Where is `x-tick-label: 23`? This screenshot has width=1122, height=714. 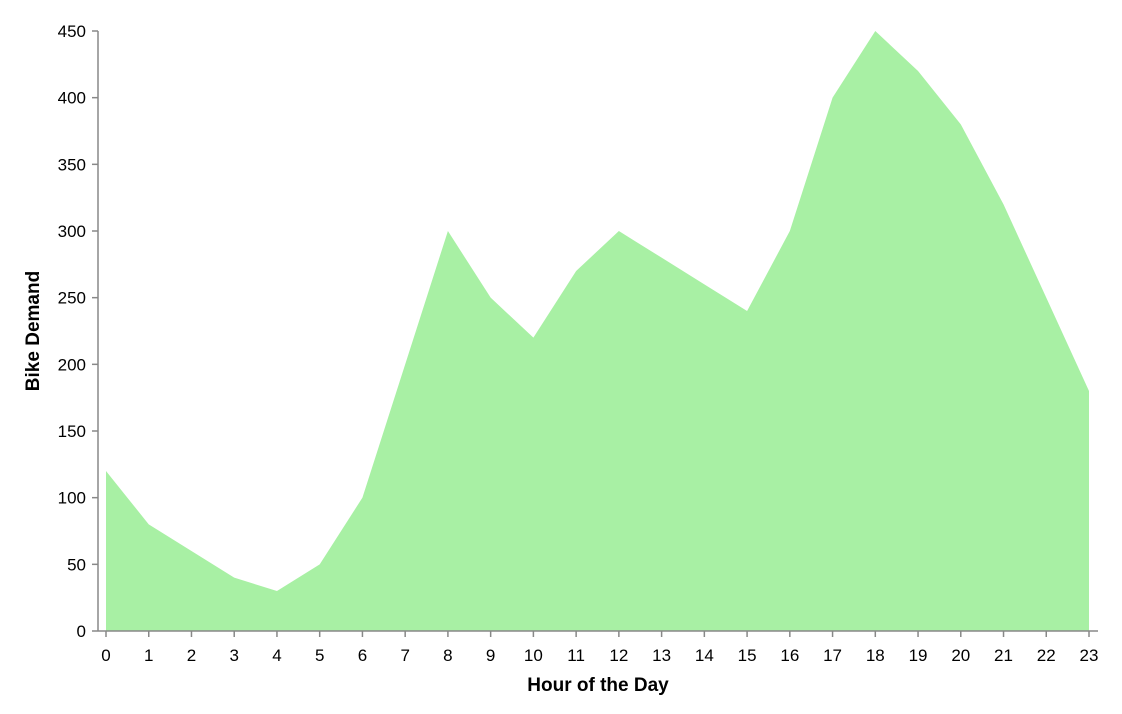
x-tick-label: 23 is located at coordinates (1089, 655).